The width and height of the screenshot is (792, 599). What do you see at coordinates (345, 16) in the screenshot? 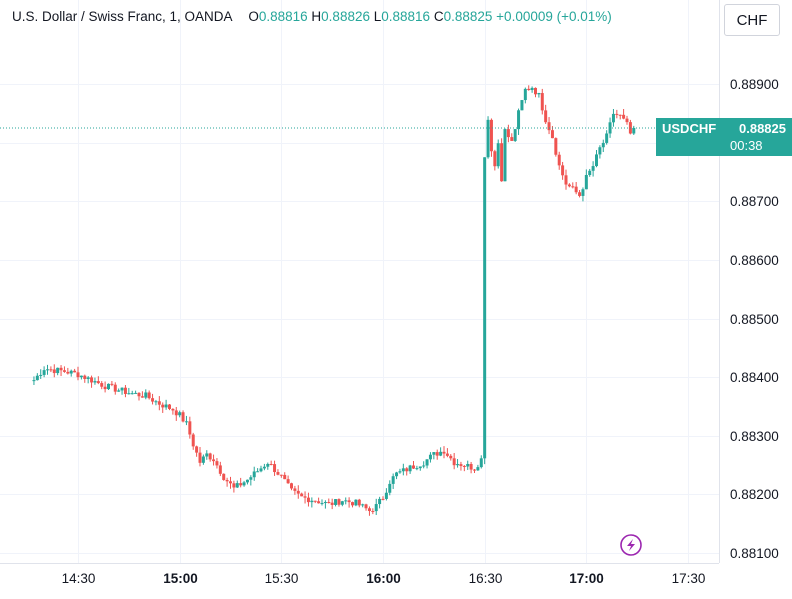
I see `high-value: 0.88826` at bounding box center [345, 16].